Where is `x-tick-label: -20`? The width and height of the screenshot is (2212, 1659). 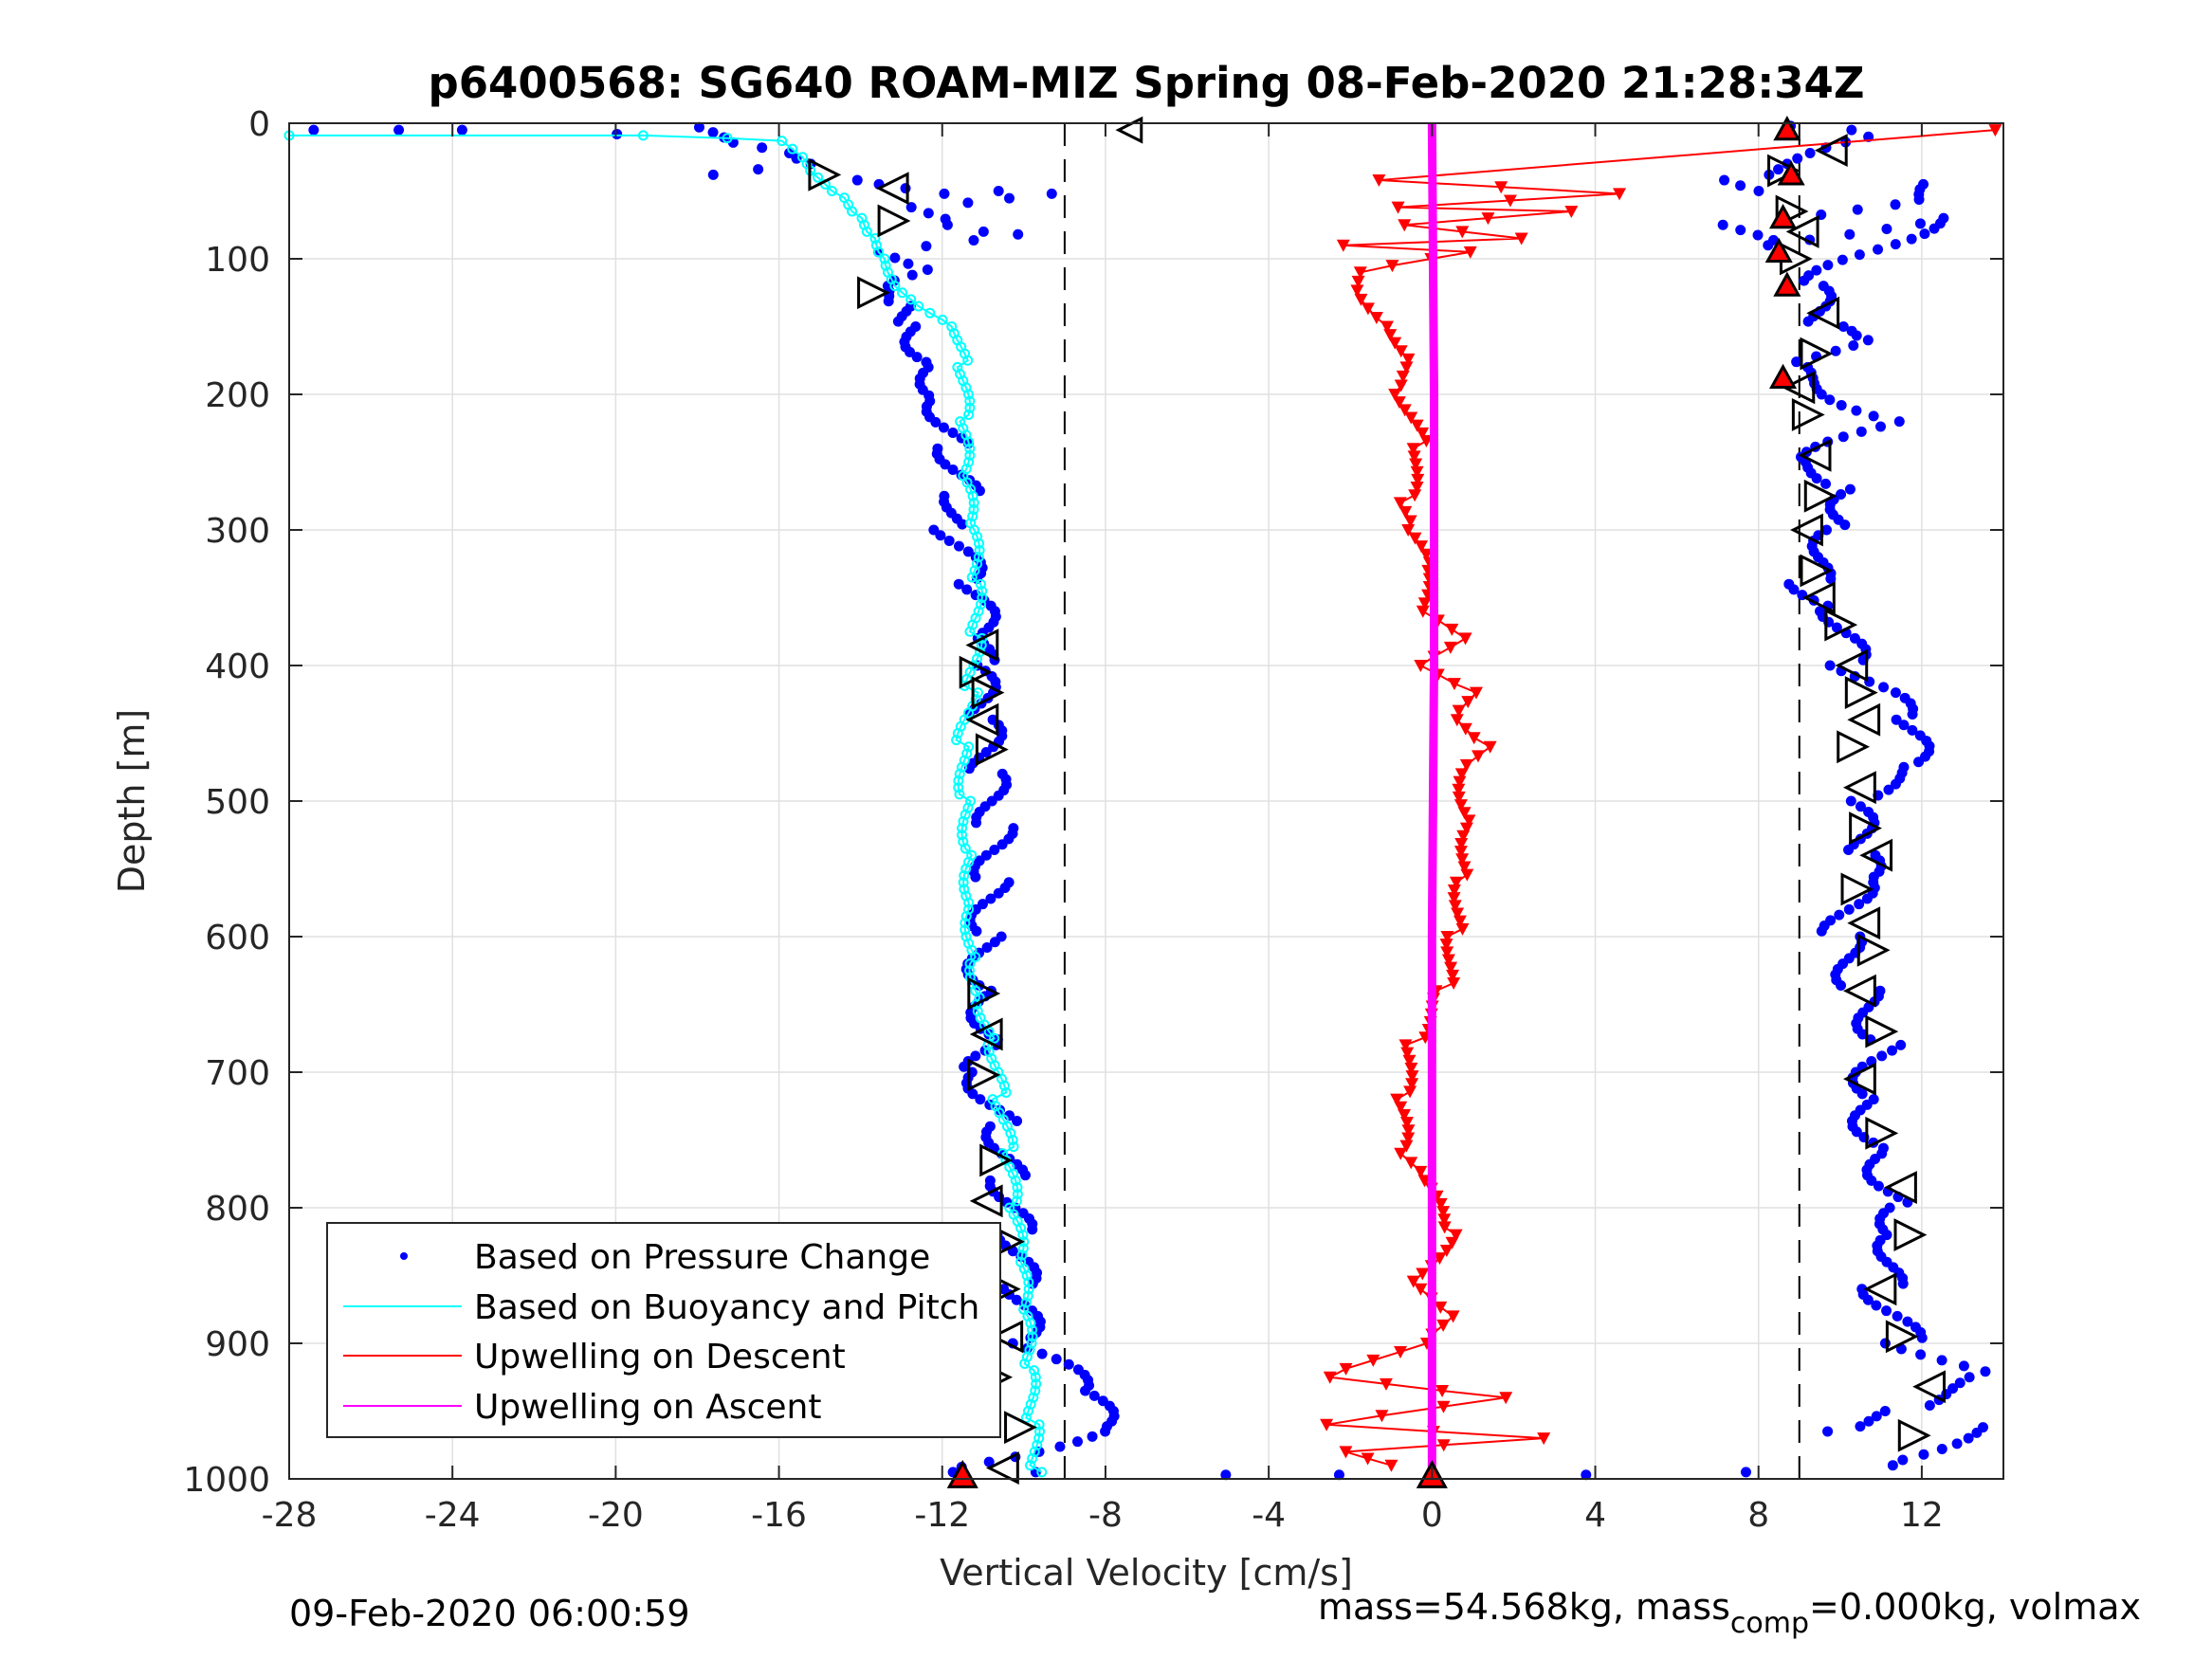 x-tick-label: -20 is located at coordinates (616, 1515).